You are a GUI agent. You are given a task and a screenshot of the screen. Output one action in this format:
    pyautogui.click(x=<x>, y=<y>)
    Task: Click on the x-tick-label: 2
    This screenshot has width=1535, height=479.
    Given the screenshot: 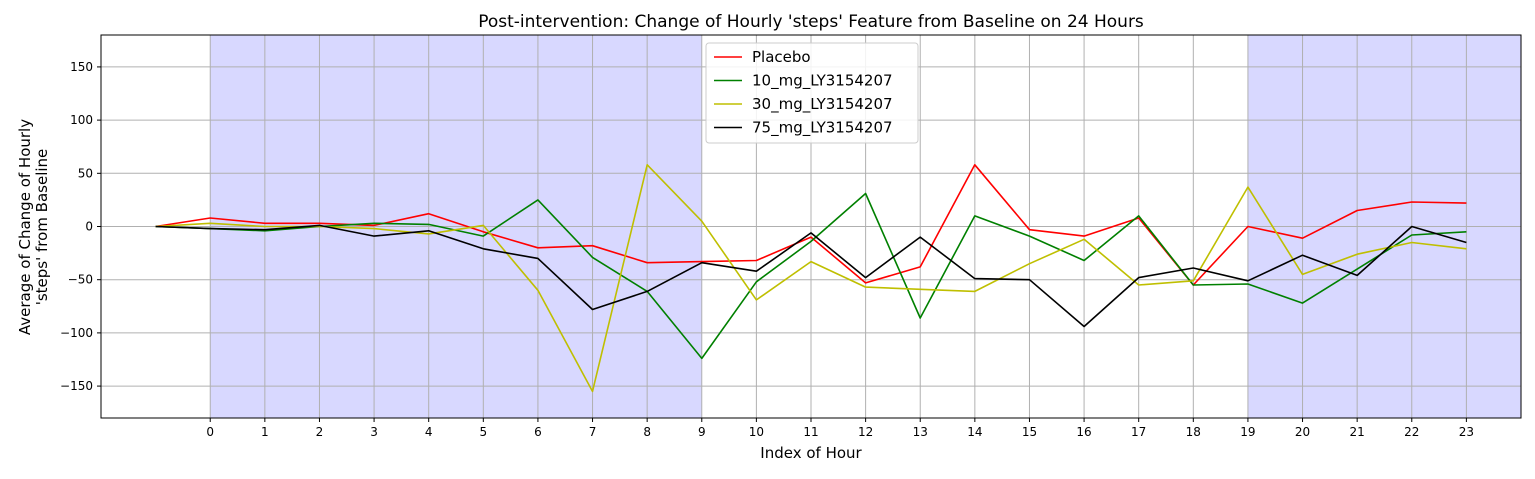 What is the action you would take?
    pyautogui.click(x=320, y=432)
    